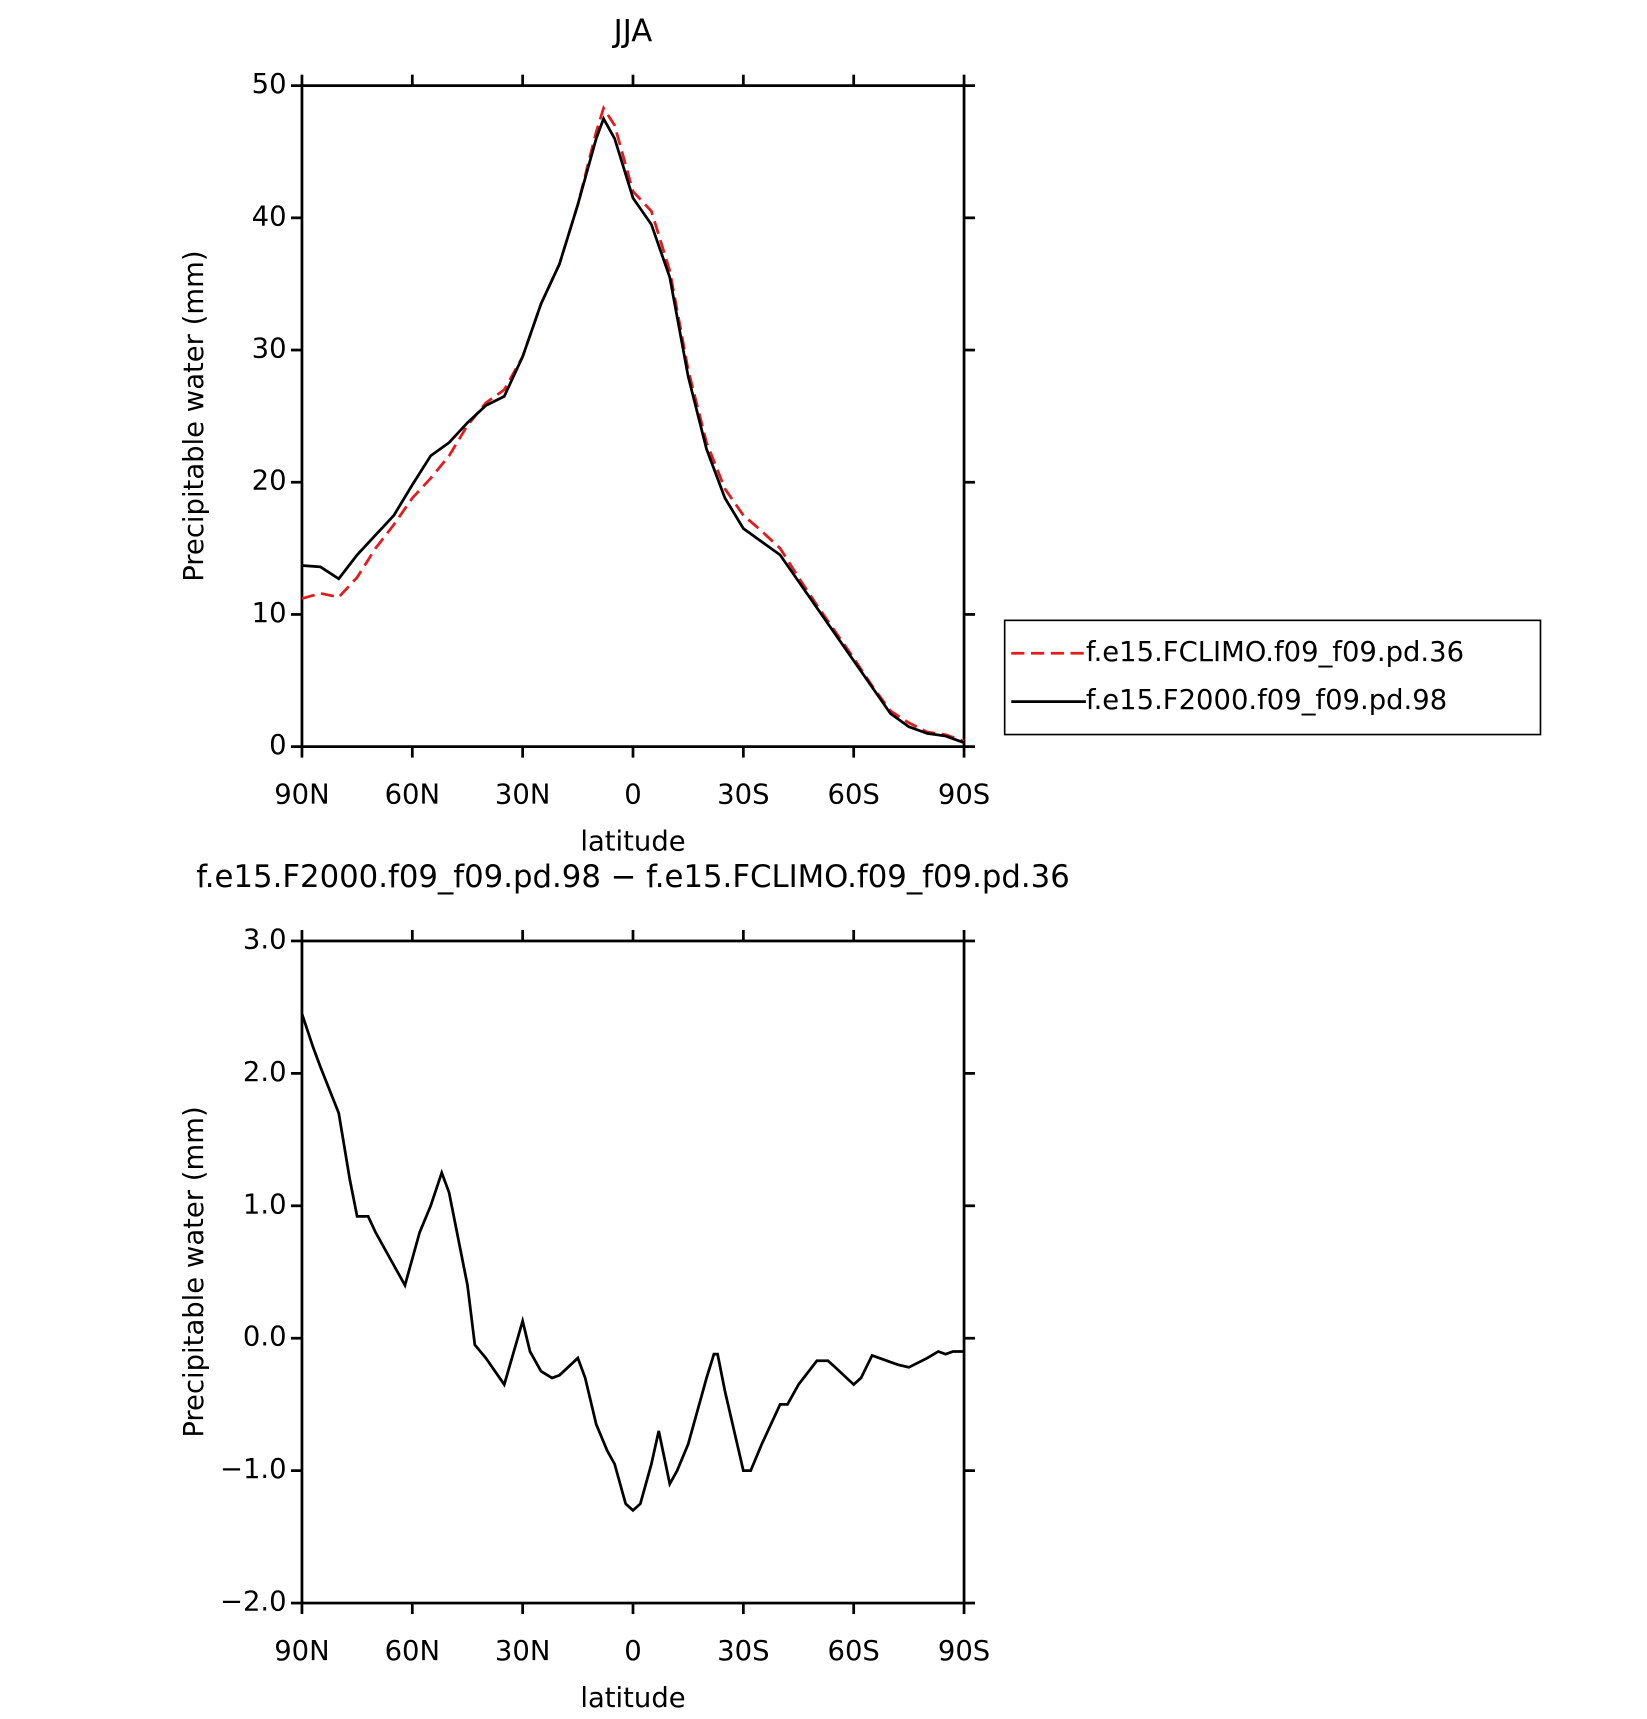 This screenshot has width=1647, height=1719. I want to click on y-tick-label: 50, so click(269, 84).